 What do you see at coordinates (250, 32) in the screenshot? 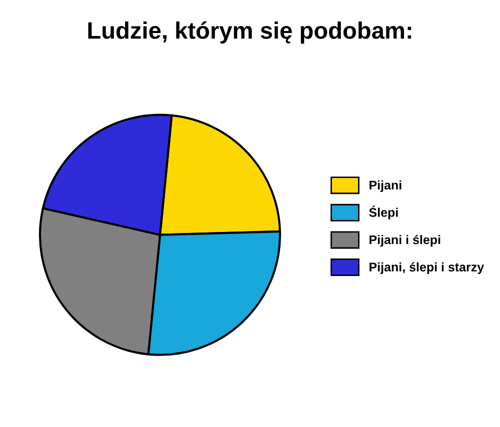
I see `chart-title: Ludzie, którym się podobam:` at bounding box center [250, 32].